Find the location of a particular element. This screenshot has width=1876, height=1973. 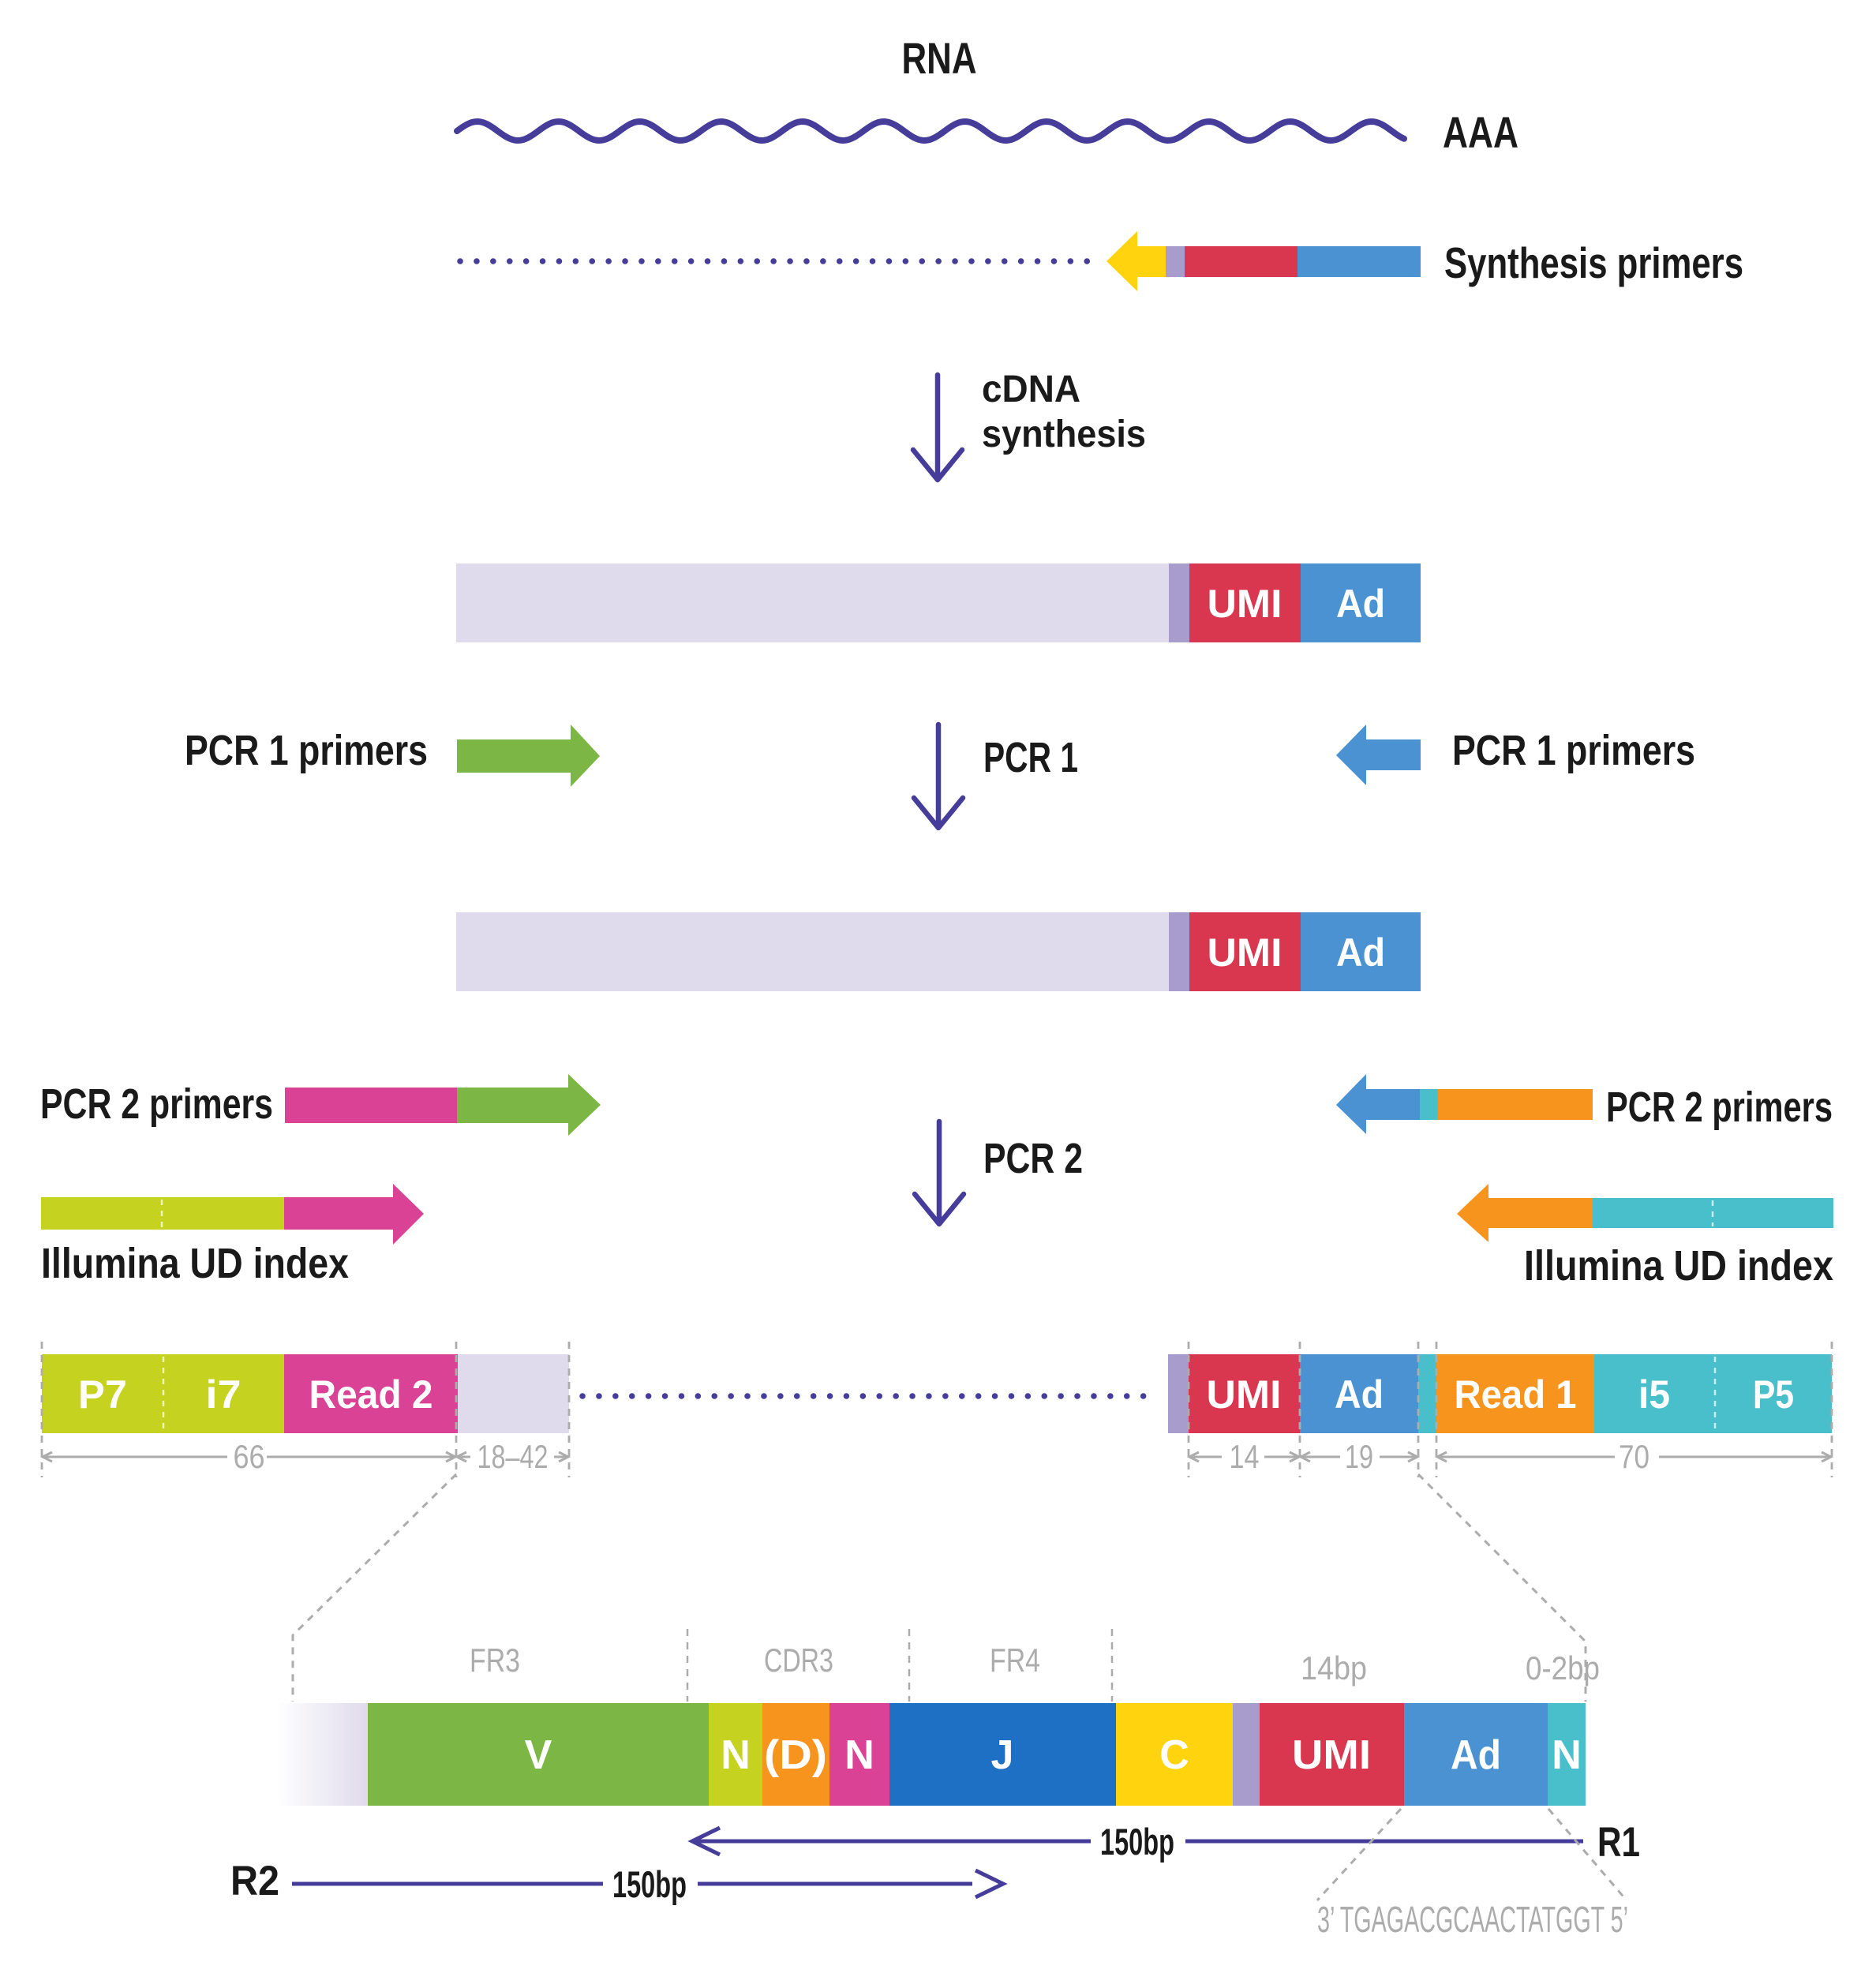

svg-text: 19 is located at coordinates (1359, 1456).